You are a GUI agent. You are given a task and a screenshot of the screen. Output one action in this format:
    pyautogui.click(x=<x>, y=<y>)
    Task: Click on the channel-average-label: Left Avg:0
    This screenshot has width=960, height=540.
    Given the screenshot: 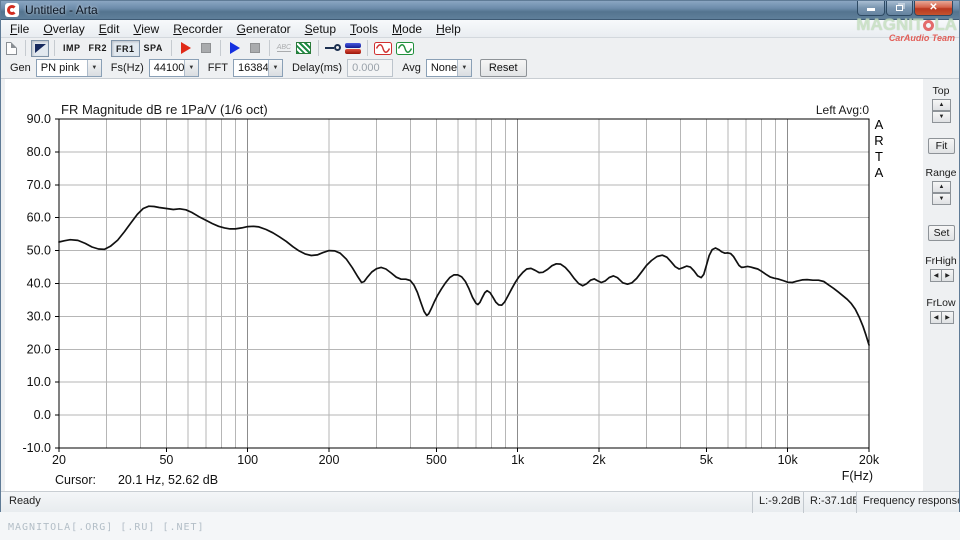 What is the action you would take?
    pyautogui.click(x=842, y=110)
    